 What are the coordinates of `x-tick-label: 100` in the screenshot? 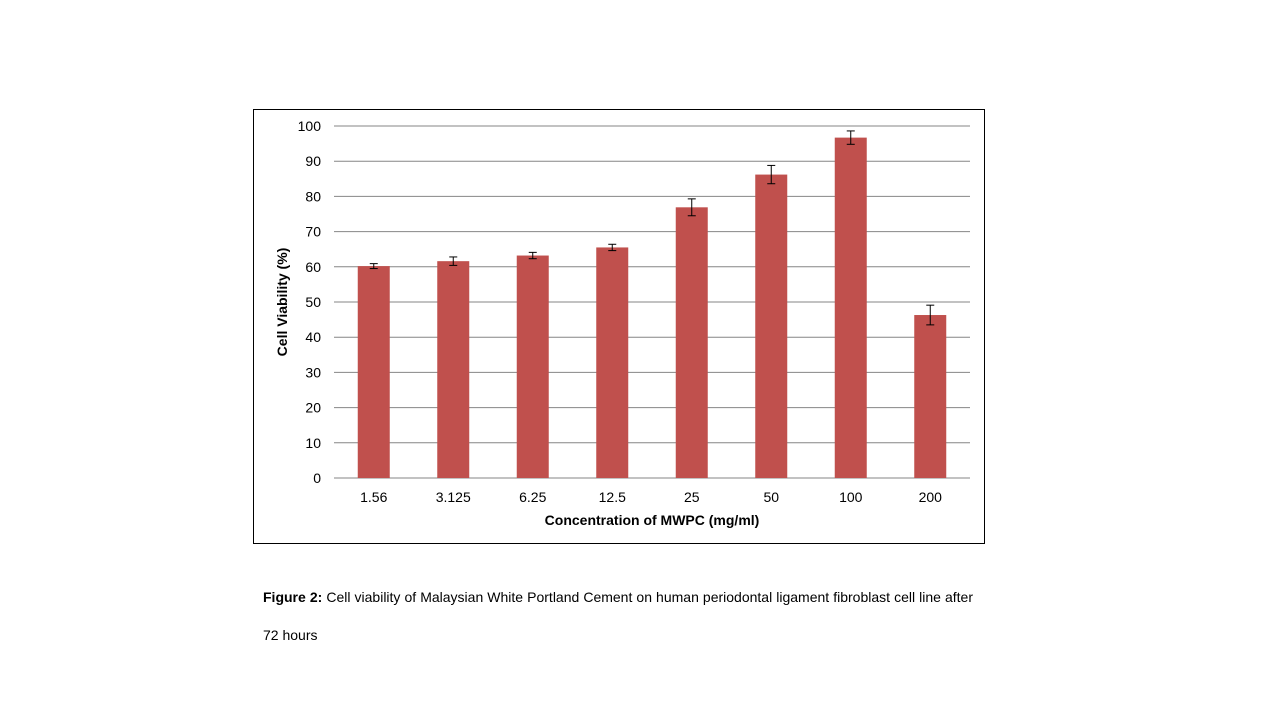 It's located at (851, 497).